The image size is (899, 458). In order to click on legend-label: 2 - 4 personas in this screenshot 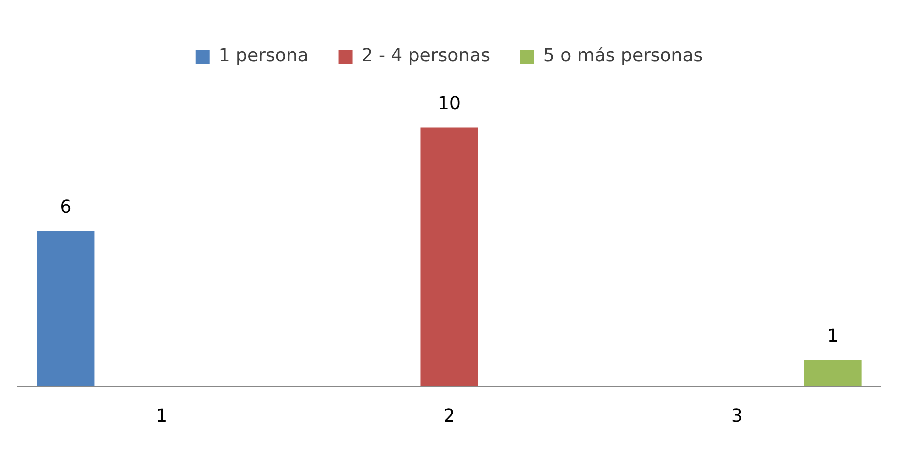, I will do `click(426, 56)`.